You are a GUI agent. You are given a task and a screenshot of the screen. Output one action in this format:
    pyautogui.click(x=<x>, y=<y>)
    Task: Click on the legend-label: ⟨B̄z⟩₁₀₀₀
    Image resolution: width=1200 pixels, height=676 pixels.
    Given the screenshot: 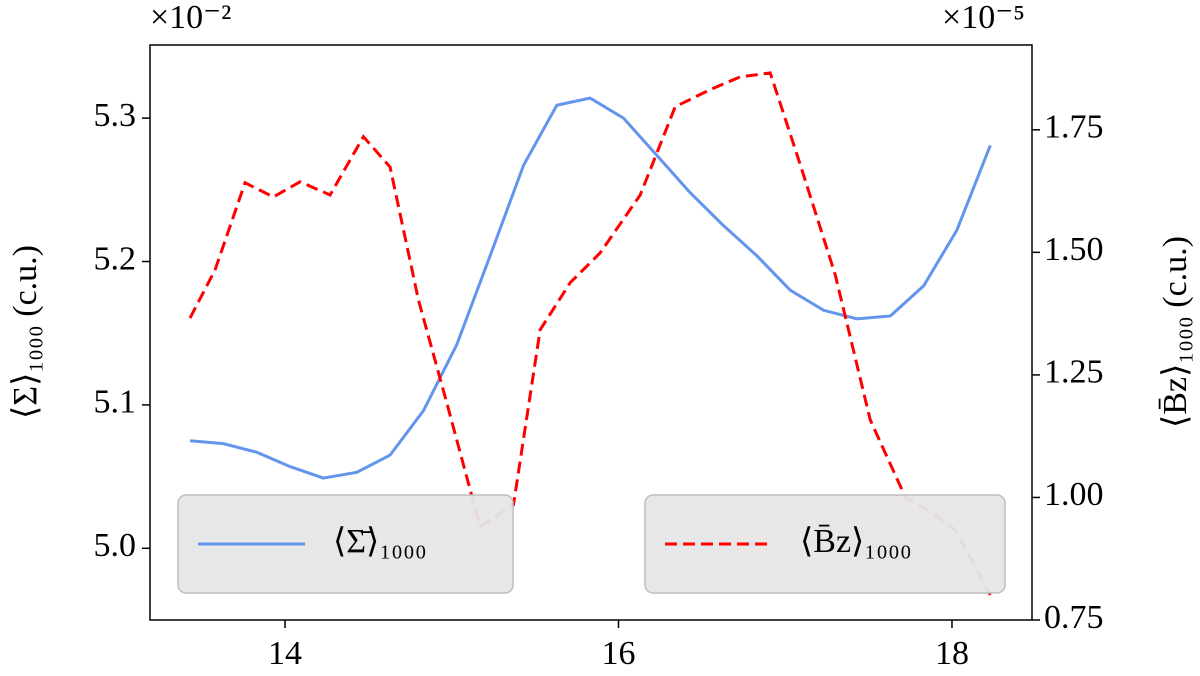 What is the action you would take?
    pyautogui.click(x=856, y=541)
    